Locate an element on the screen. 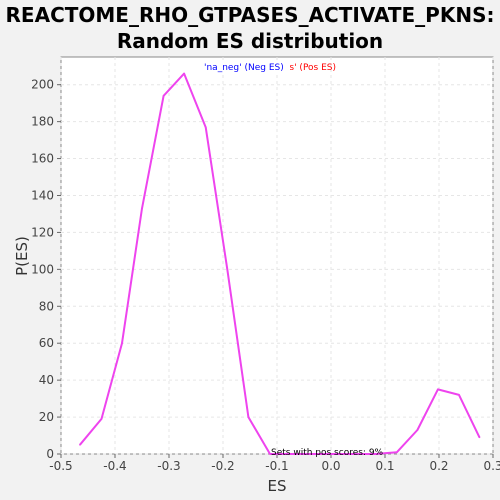  chart-title-line1: REACTOME_RHO_GTPASES_ACTIVATE_PKNS: is located at coordinates (250, 15).